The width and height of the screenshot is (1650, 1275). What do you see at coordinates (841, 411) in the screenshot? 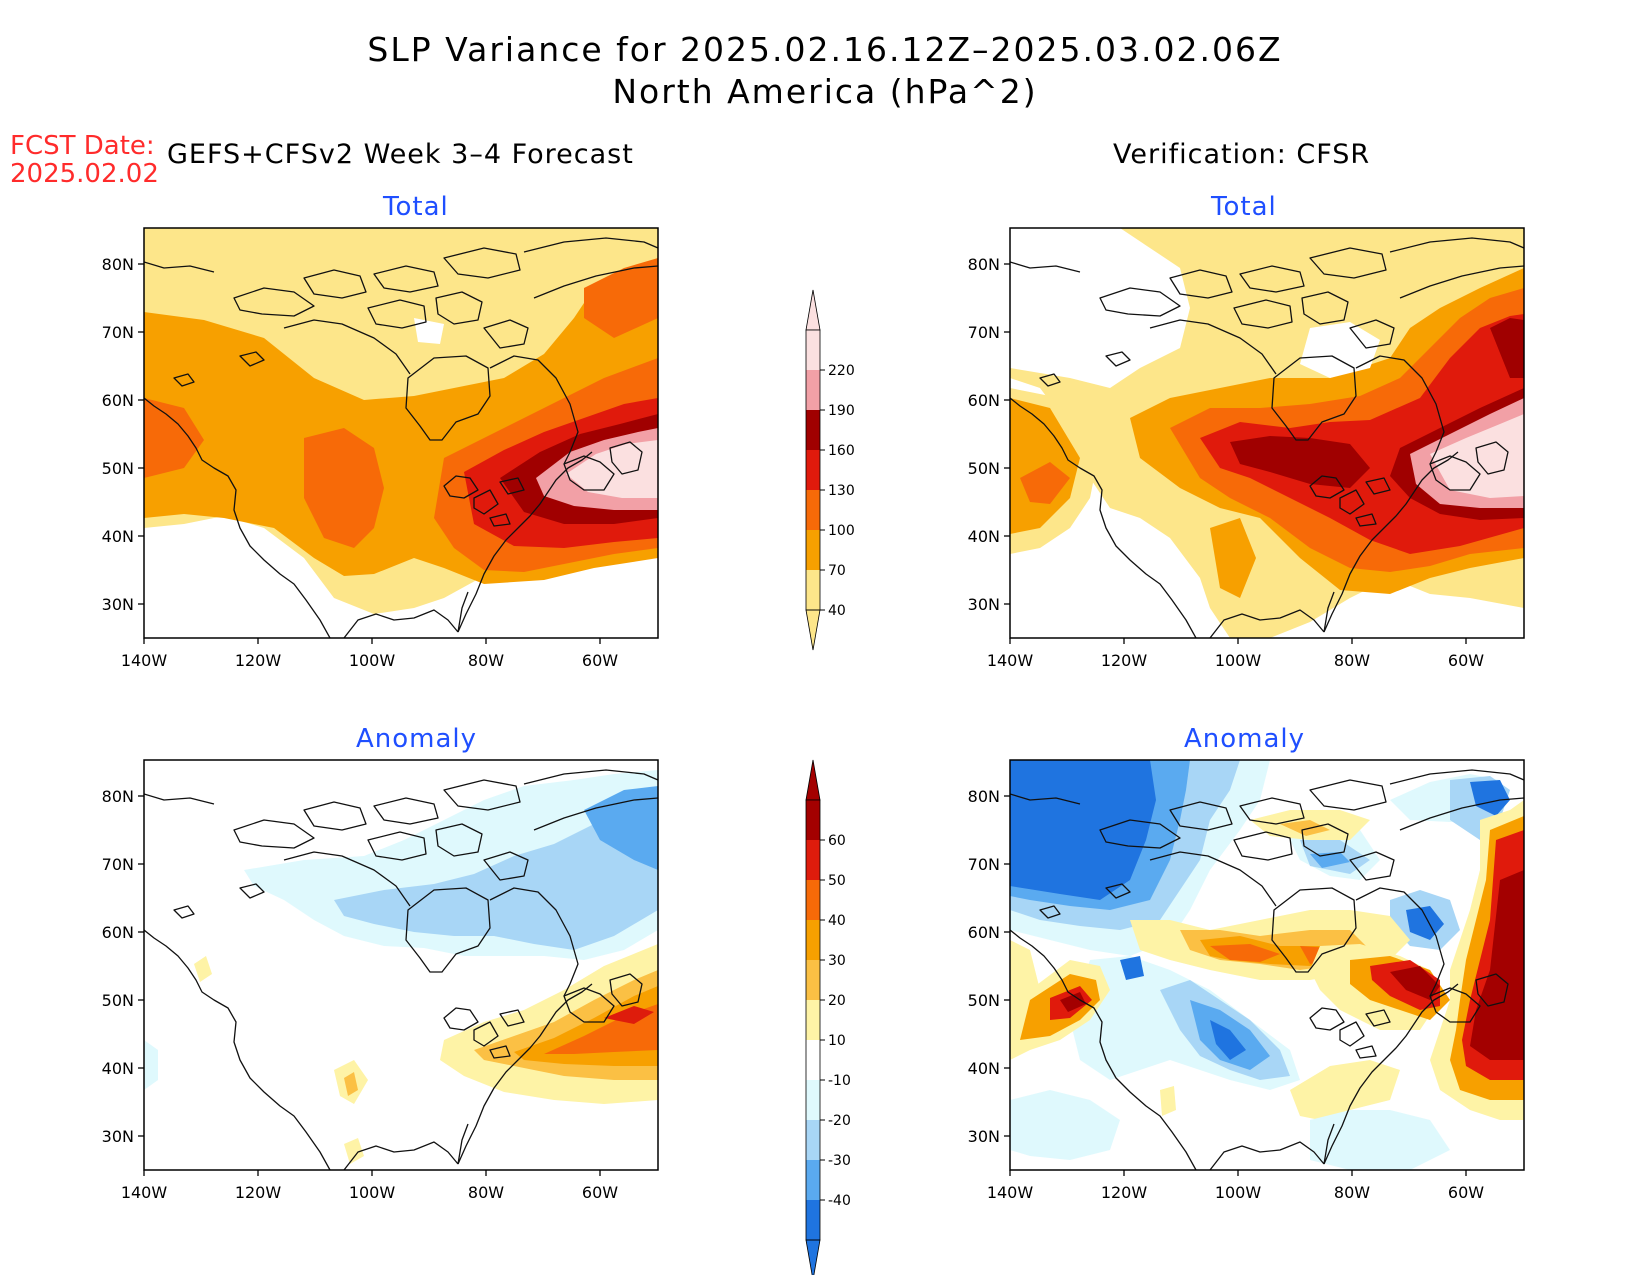
I see `colorbar-label: 190` at bounding box center [841, 411].